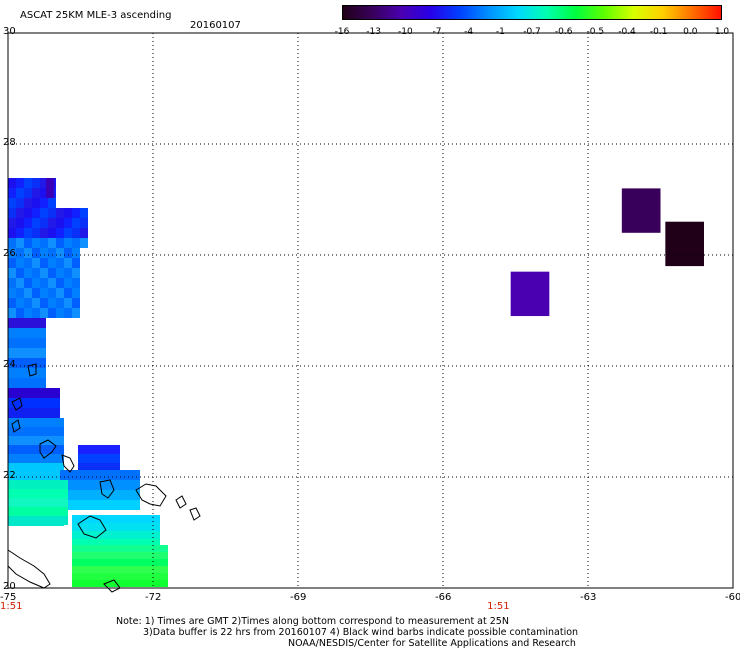 This screenshot has width=740, height=650. I want to click on x-tick-label: -66, so click(443, 597).